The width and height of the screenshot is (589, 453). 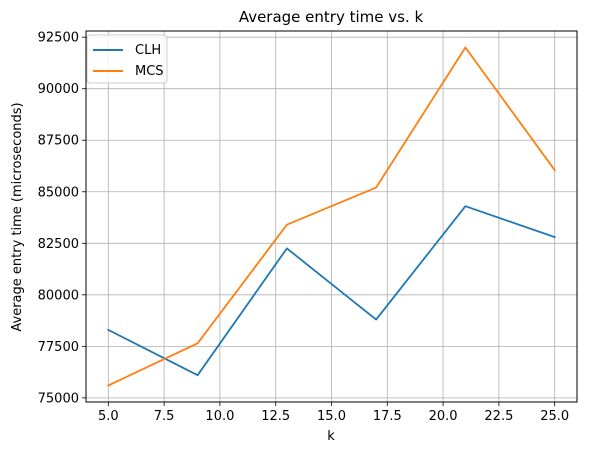 What do you see at coordinates (127, 59) in the screenshot?
I see `legend: CLH MCS` at bounding box center [127, 59].